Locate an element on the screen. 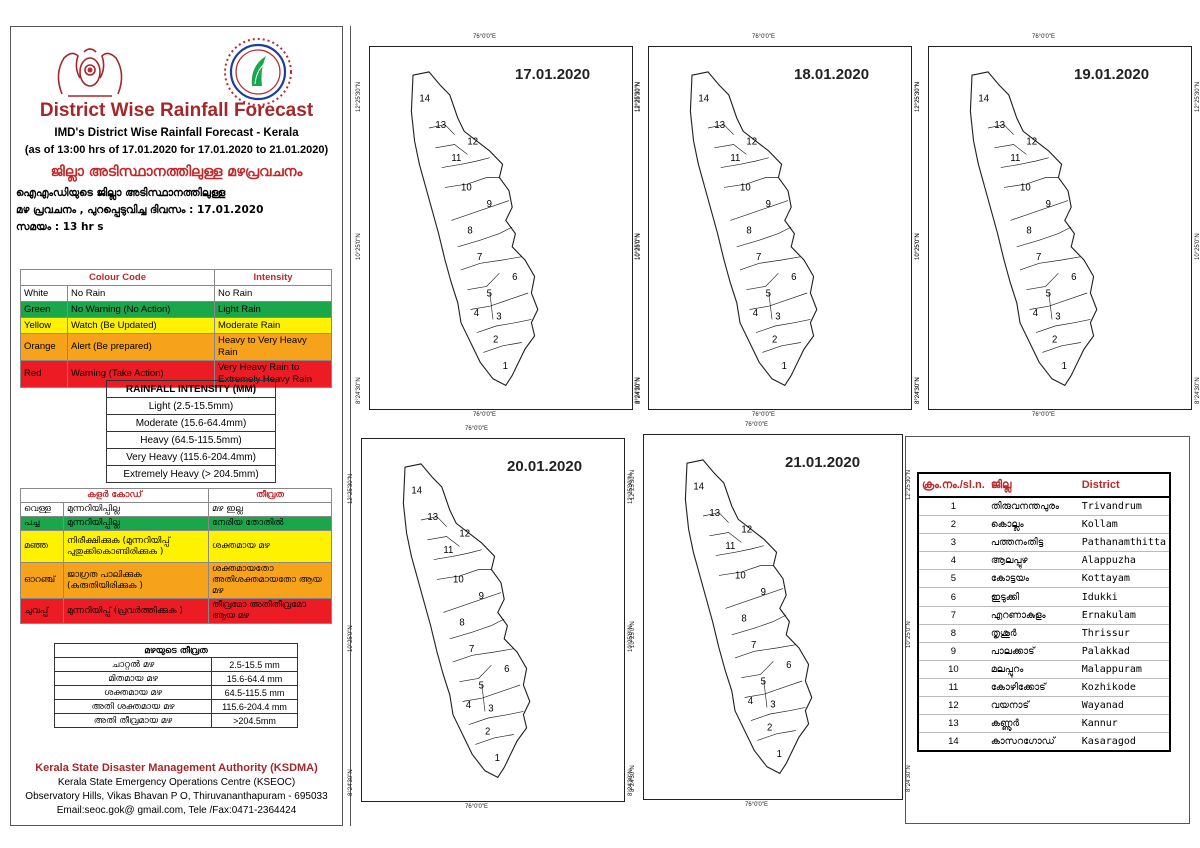  table-row: Green No Warning (No Action) Light Rain is located at coordinates (176, 309).